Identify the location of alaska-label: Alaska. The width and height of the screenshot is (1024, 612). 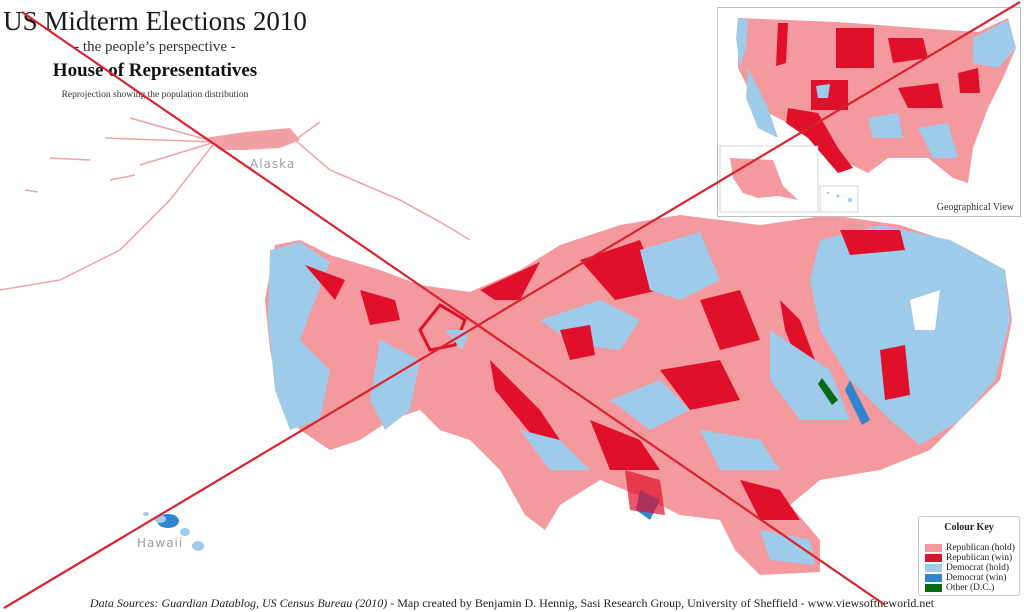
(273, 164).